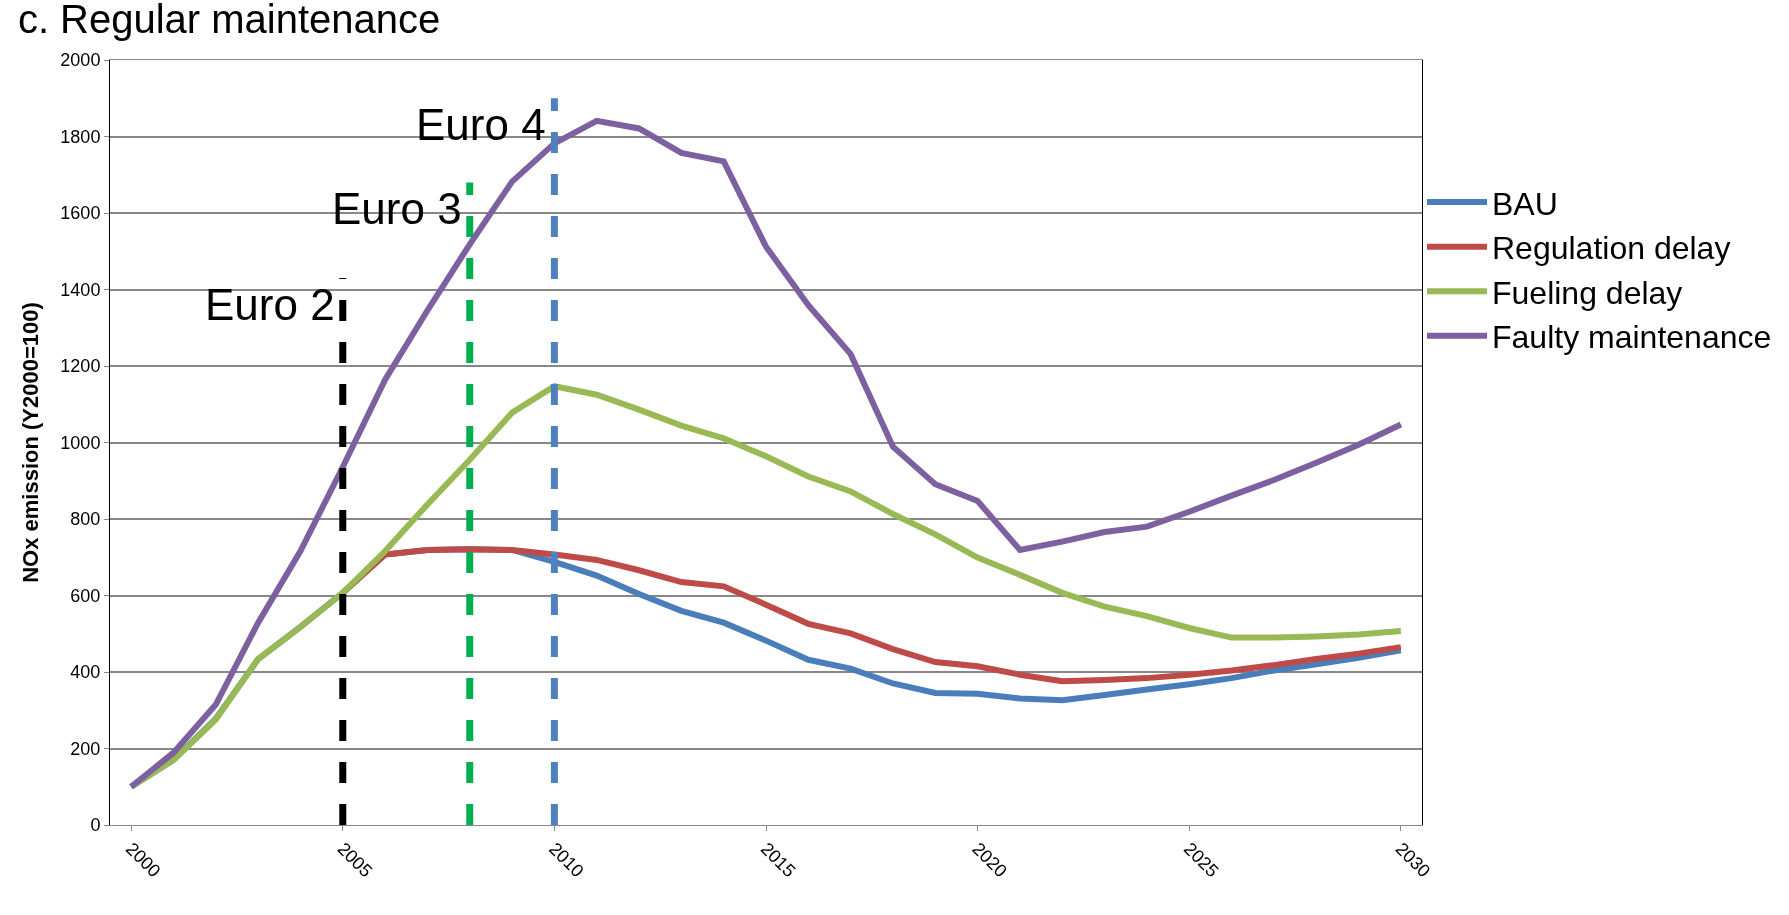 The height and width of the screenshot is (915, 1789). What do you see at coordinates (397, 208) in the screenshot?
I see `series-label: Euro 3` at bounding box center [397, 208].